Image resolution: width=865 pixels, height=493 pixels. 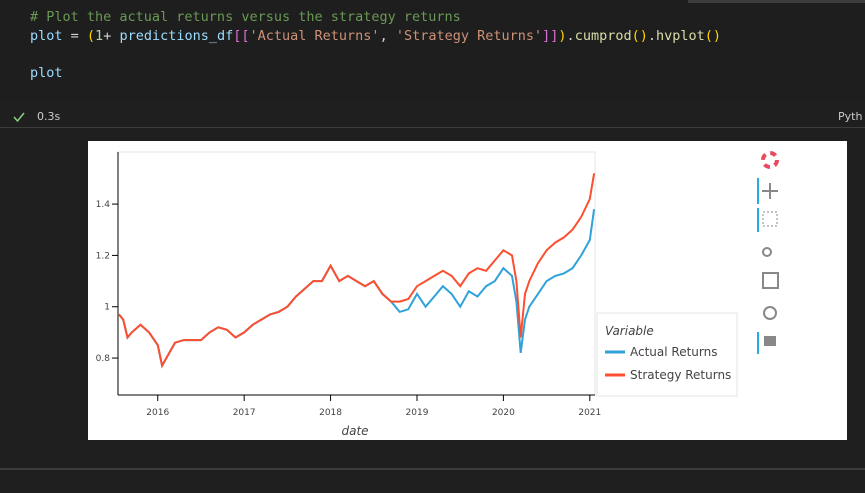 I want to click on scroll-hint, so click(x=776, y=1).